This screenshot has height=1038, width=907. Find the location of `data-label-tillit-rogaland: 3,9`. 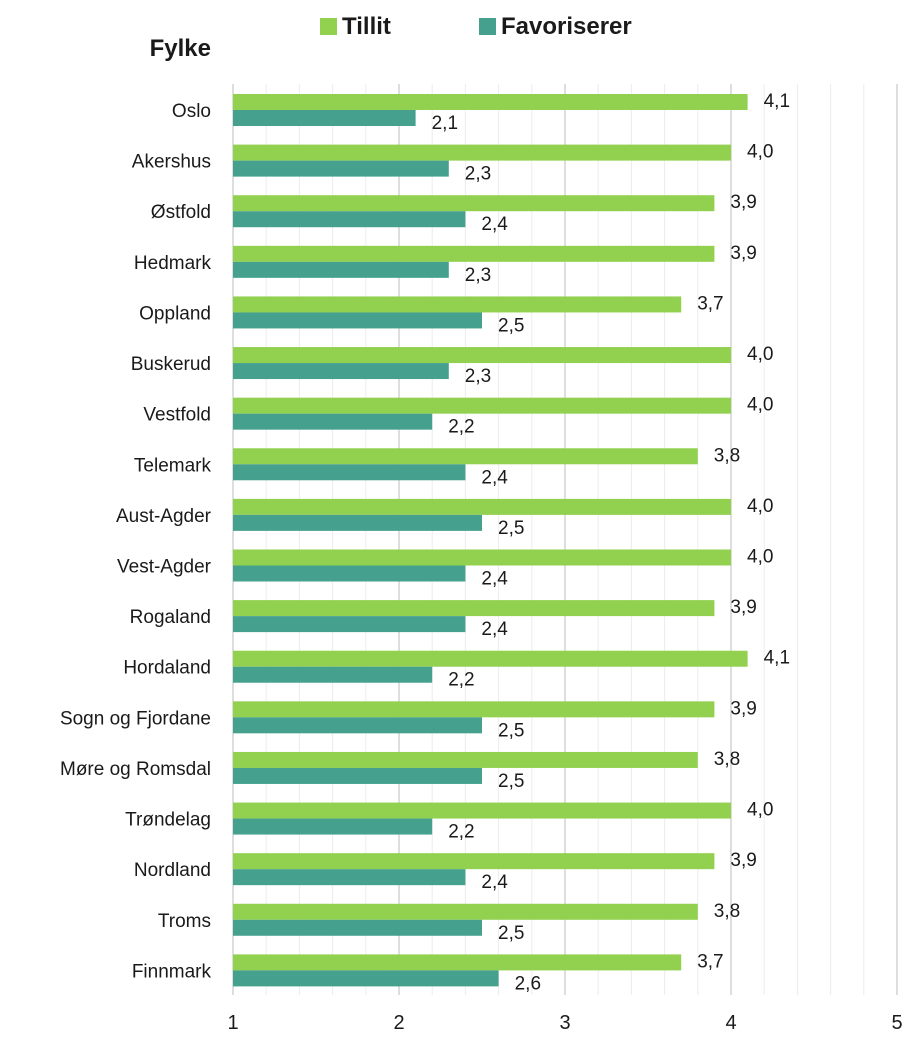

data-label-tillit-rogaland: 3,9 is located at coordinates (743, 607).